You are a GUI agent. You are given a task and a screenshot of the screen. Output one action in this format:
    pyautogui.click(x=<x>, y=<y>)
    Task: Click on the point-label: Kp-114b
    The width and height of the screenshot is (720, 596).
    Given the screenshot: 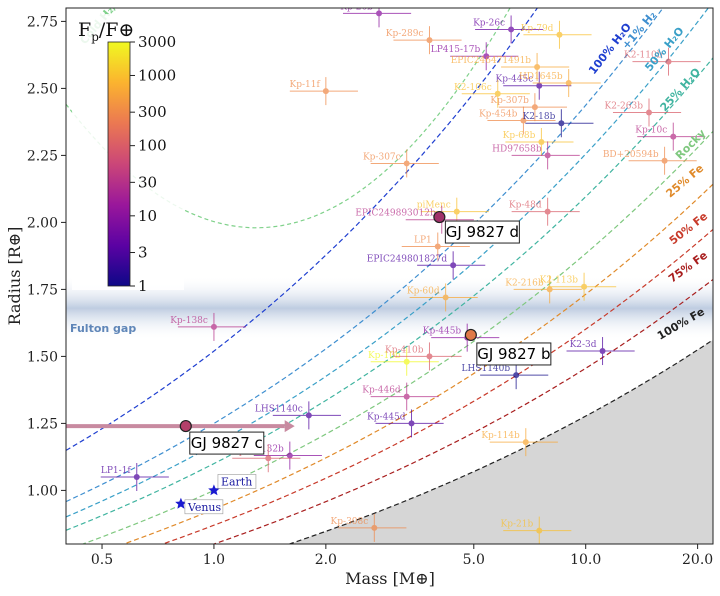 What is the action you would take?
    pyautogui.click(x=500, y=436)
    